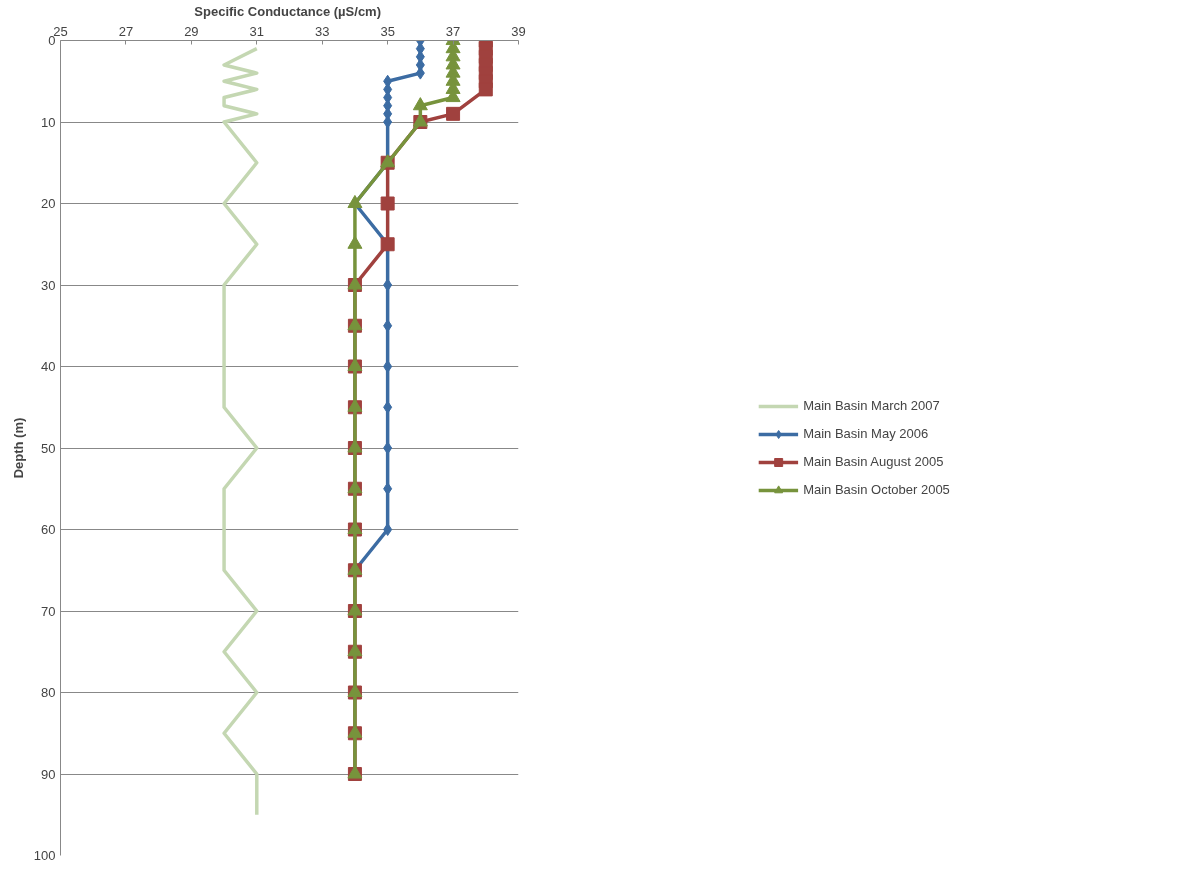 The width and height of the screenshot is (1198, 871). What do you see at coordinates (44, 855) in the screenshot?
I see `y-tick-label: 100` at bounding box center [44, 855].